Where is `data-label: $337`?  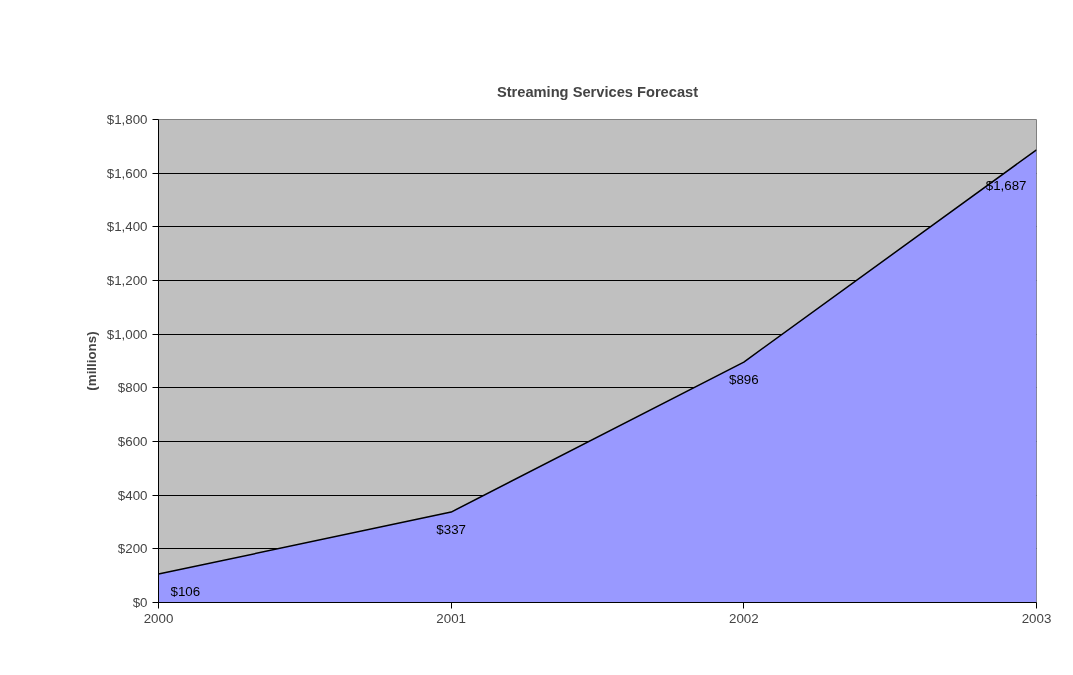 data-label: $337 is located at coordinates (451, 530).